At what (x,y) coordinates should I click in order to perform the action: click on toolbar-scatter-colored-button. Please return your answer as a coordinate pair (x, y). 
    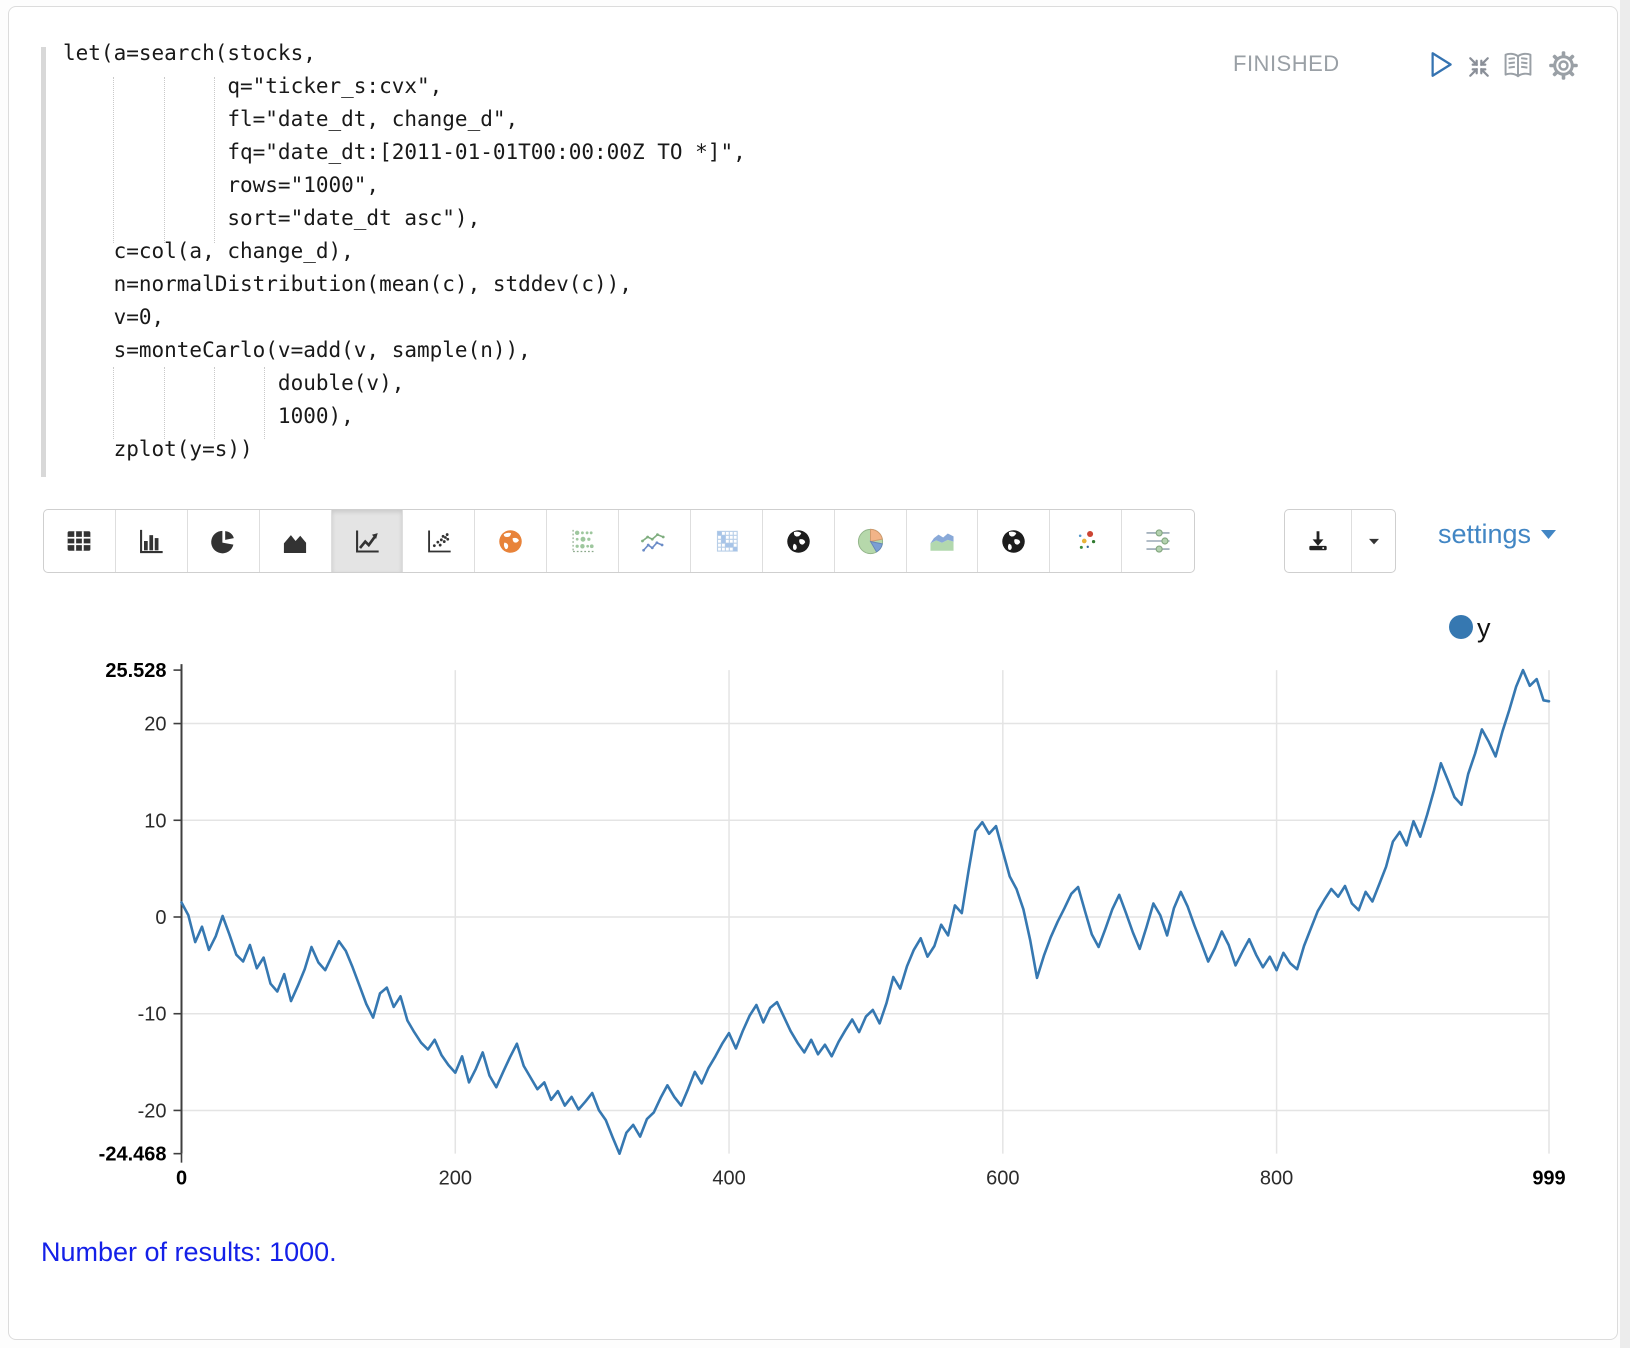
    Looking at the image, I should click on (1086, 541).